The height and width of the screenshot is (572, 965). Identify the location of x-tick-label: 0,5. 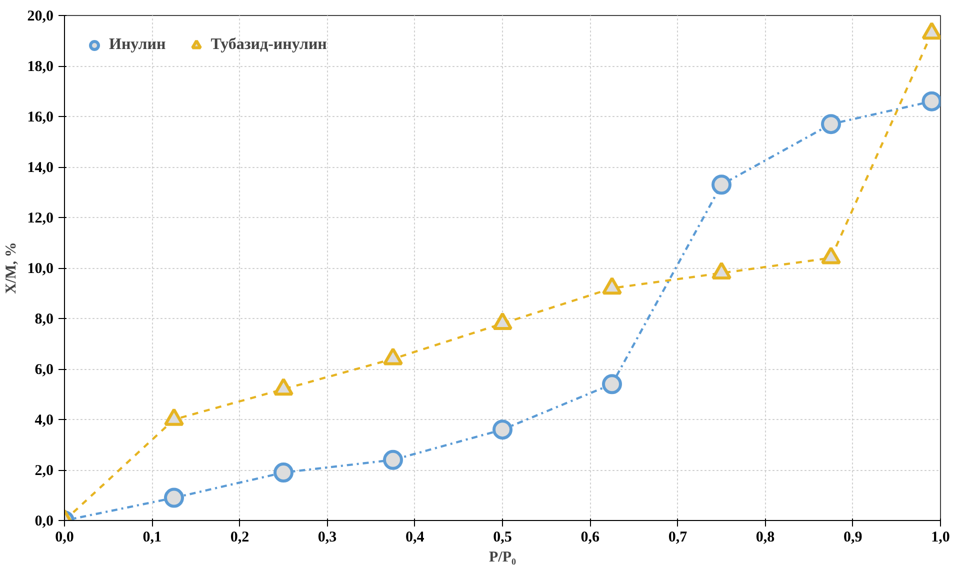
(502, 538).